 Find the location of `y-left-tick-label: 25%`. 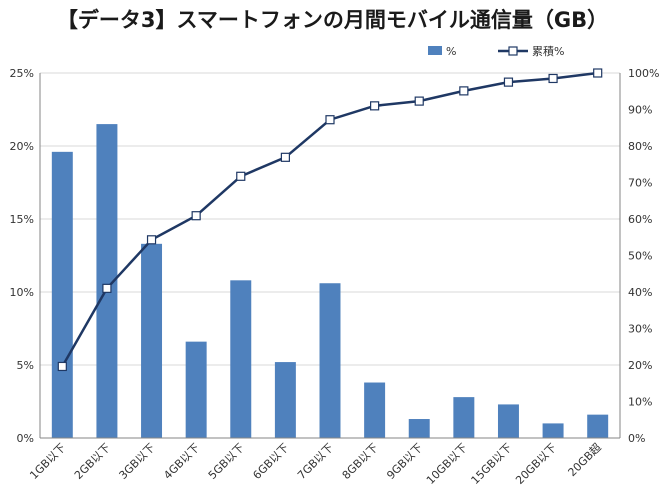

y-left-tick-label: 25% is located at coordinates (22, 73).